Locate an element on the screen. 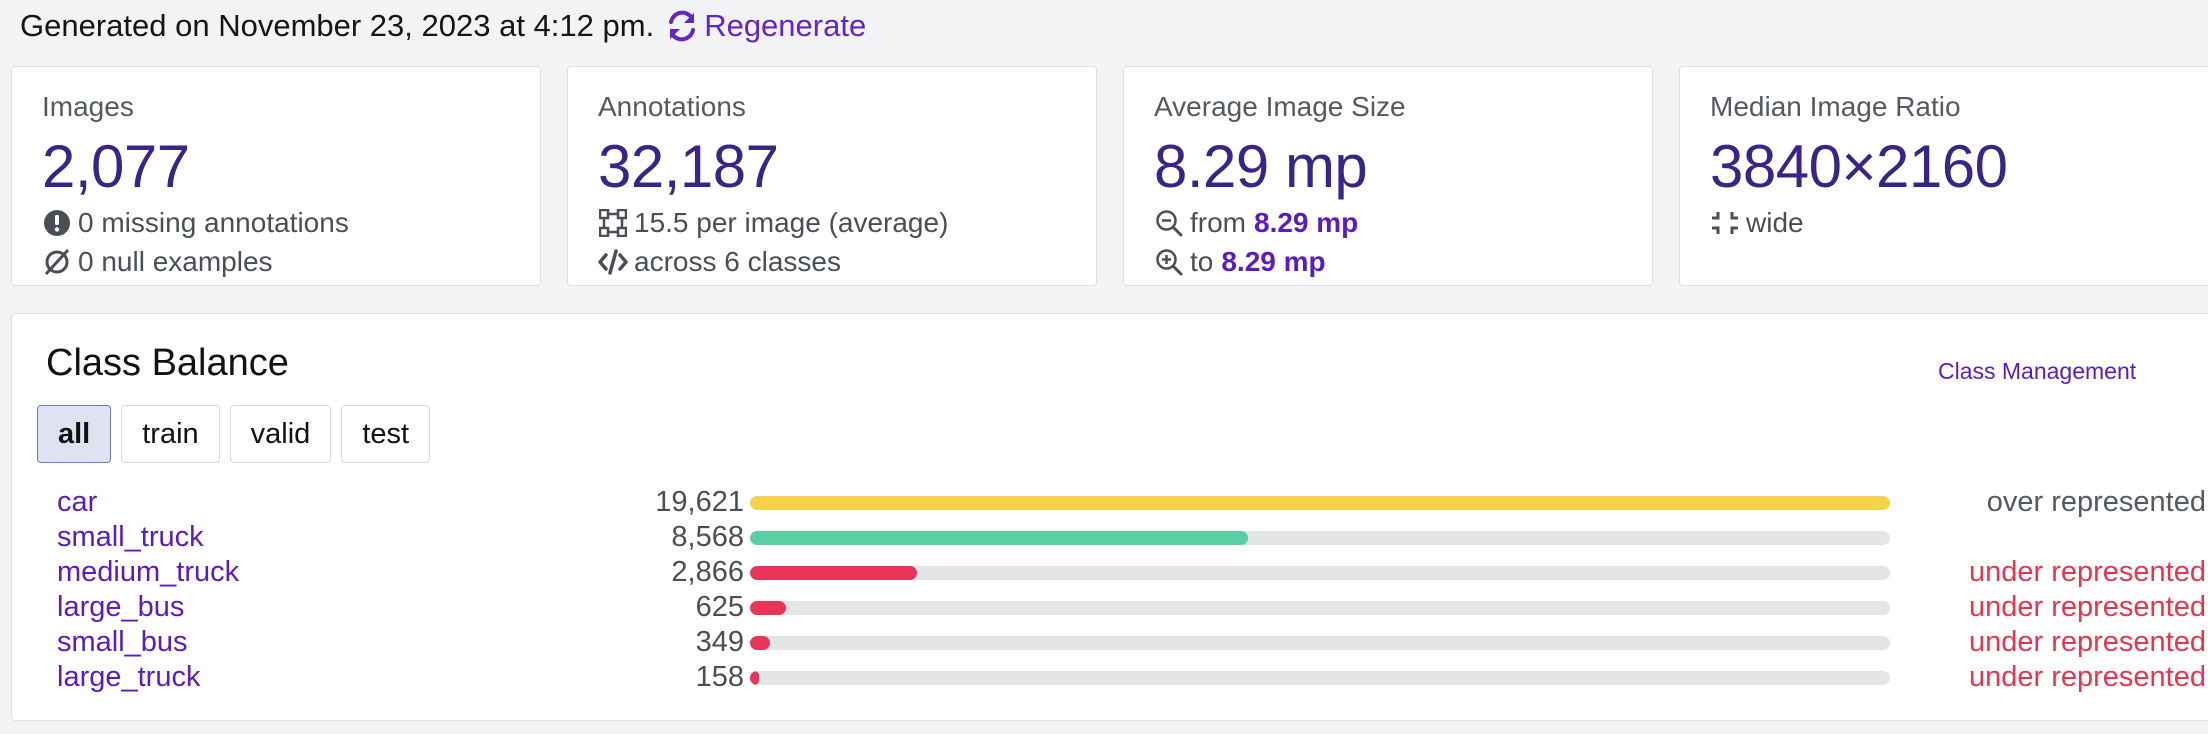  class-management-link: Class Management is located at coordinates (2037, 371).